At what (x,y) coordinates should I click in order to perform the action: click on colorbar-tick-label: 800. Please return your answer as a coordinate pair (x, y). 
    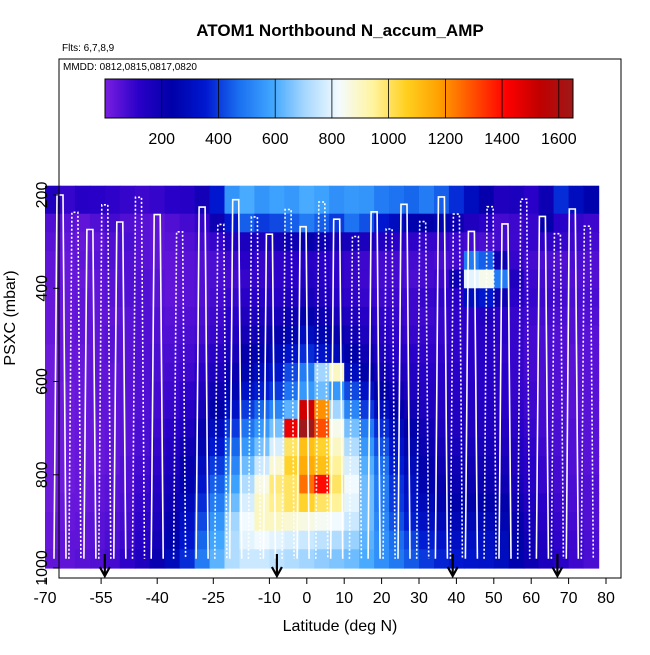
    Looking at the image, I should click on (332, 139).